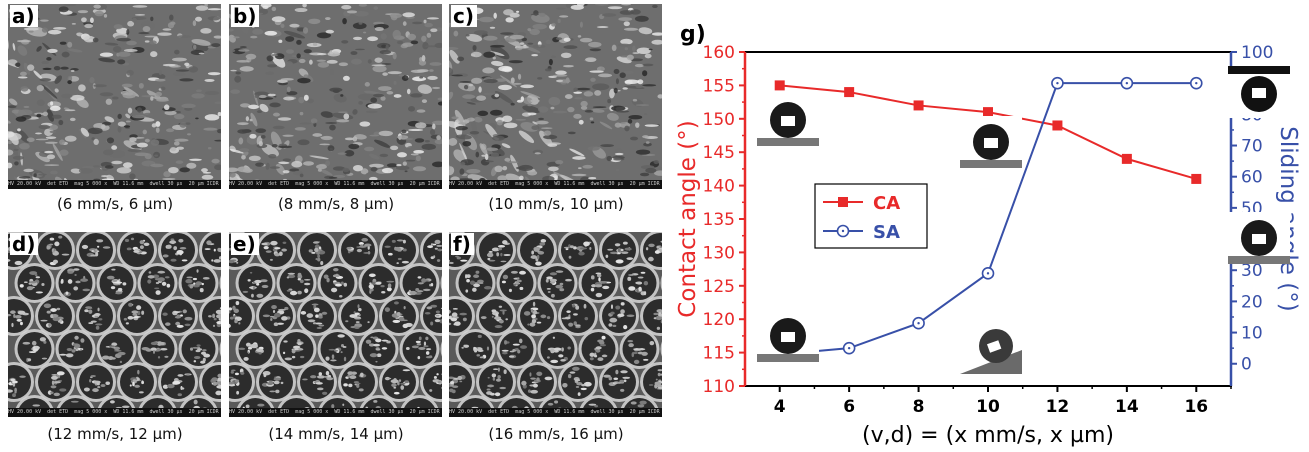  What do you see at coordinates (988, 407) in the screenshot?
I see `x-tick-label: 10` at bounding box center [988, 407].